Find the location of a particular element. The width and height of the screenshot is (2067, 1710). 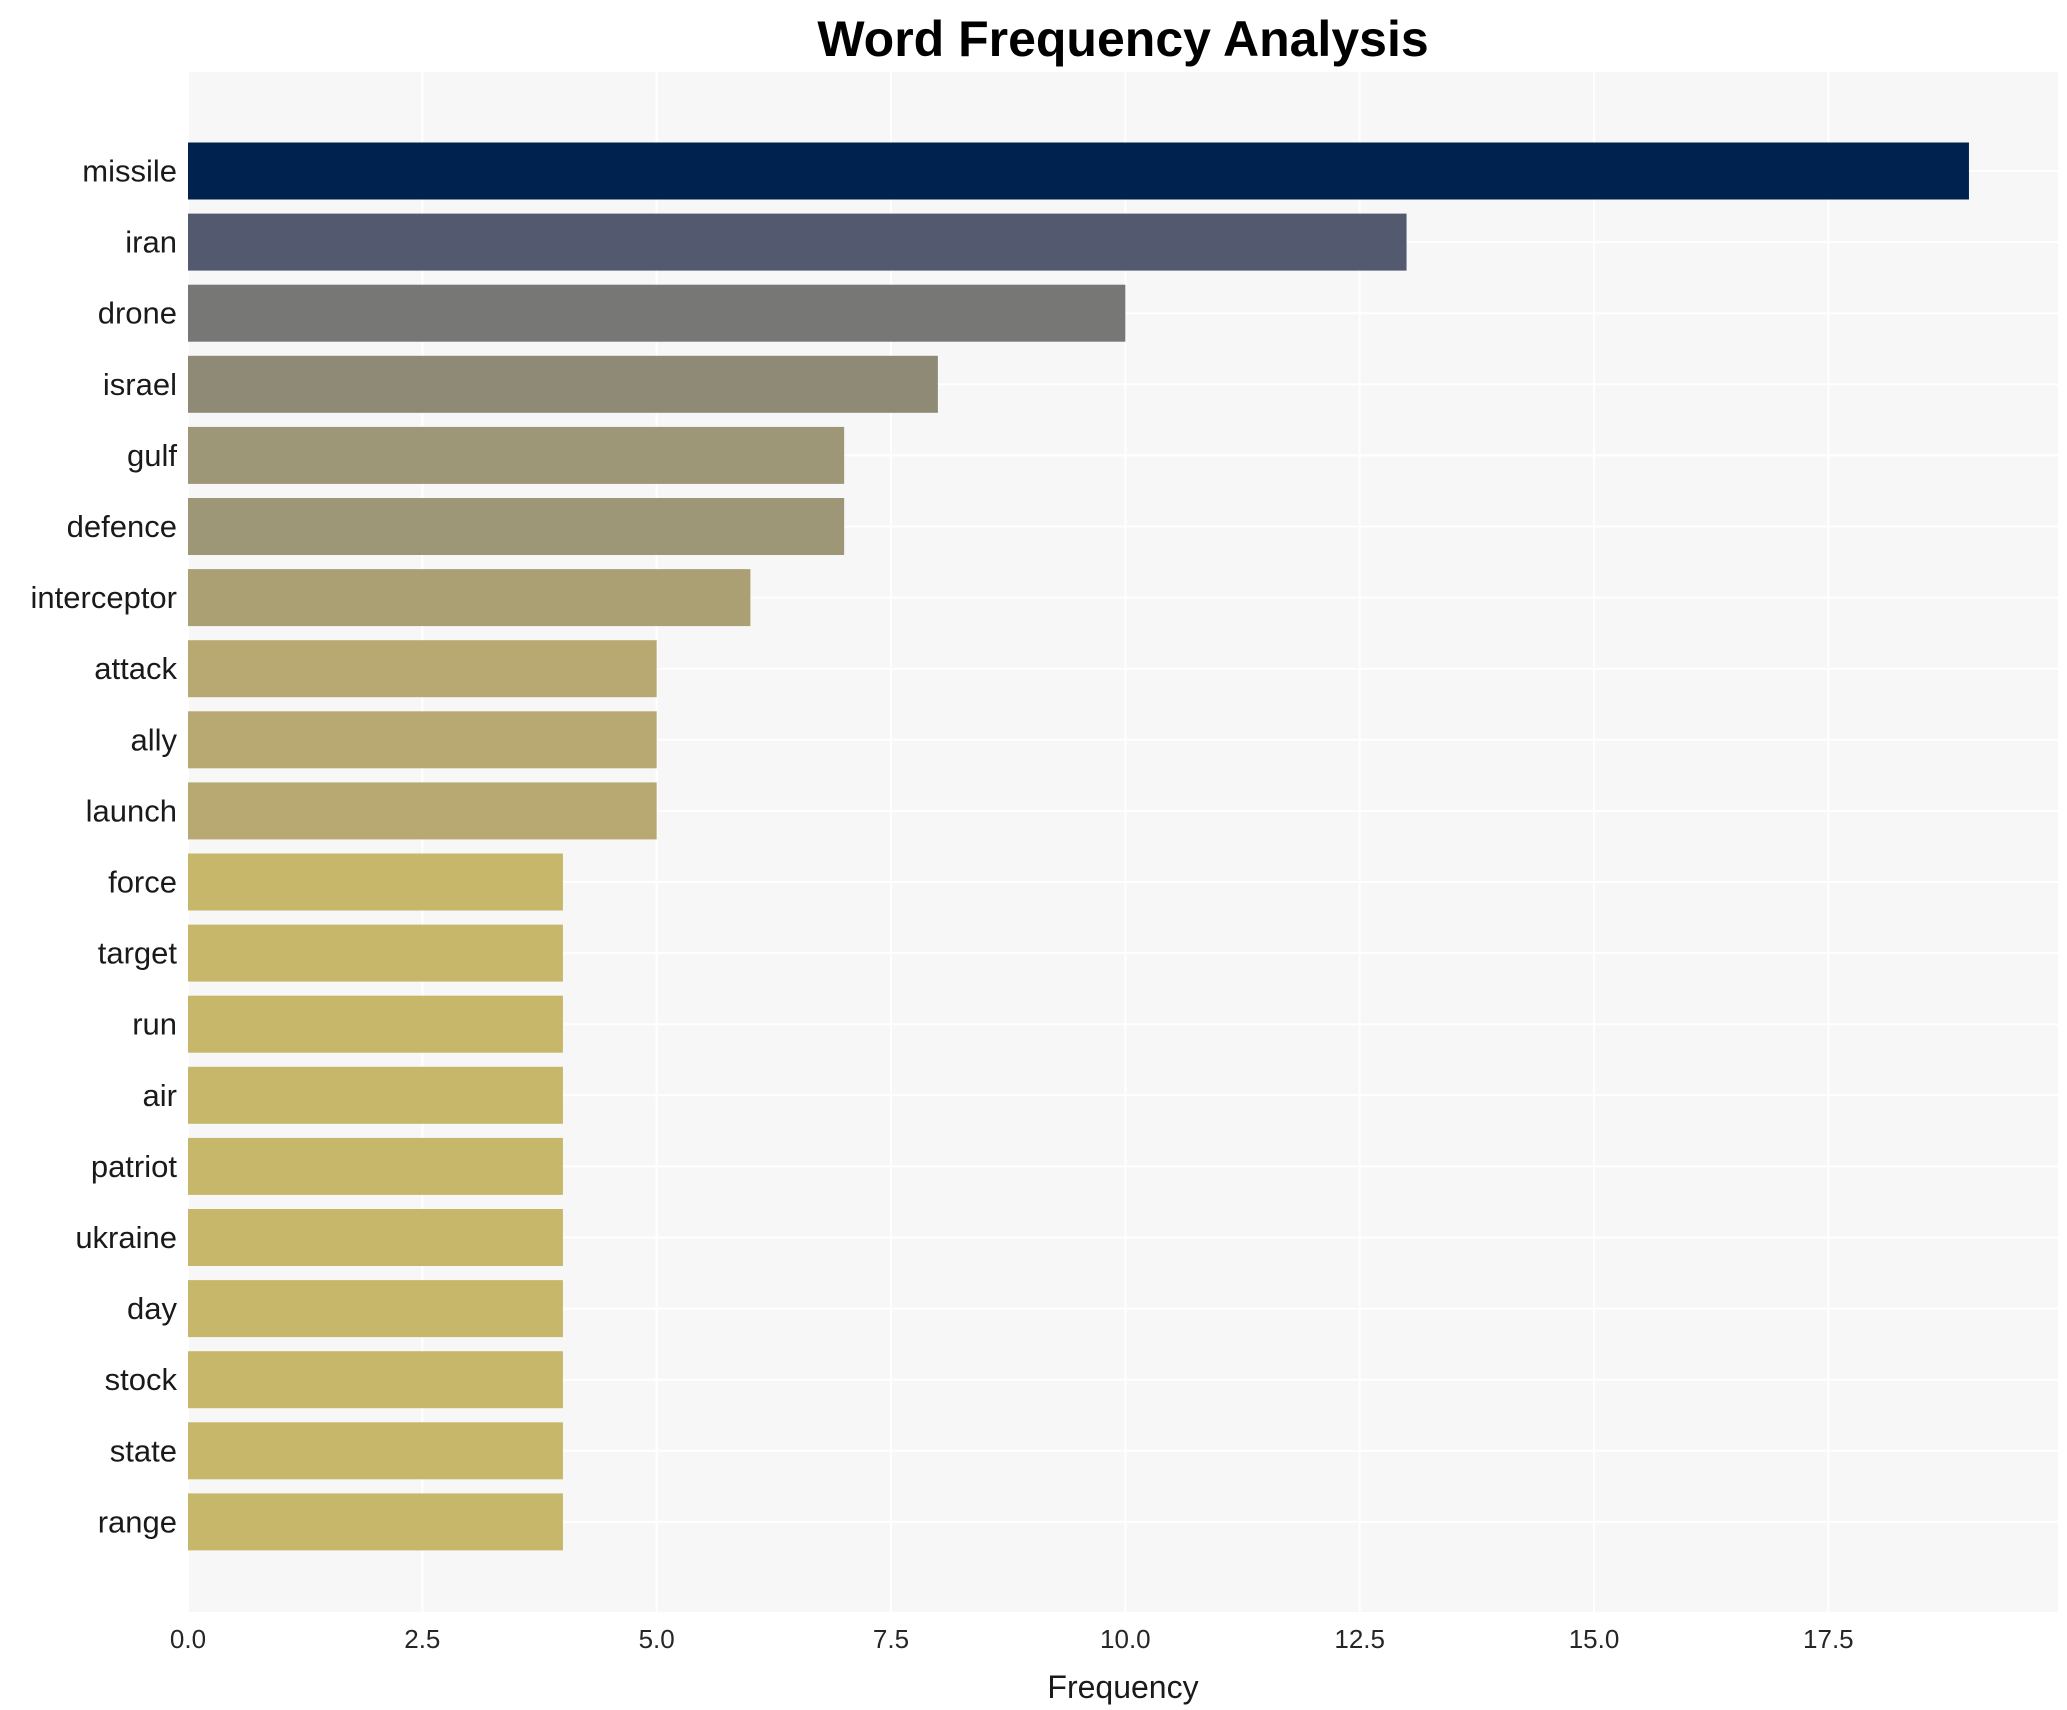

category-label-air: air is located at coordinates (160, 1095).